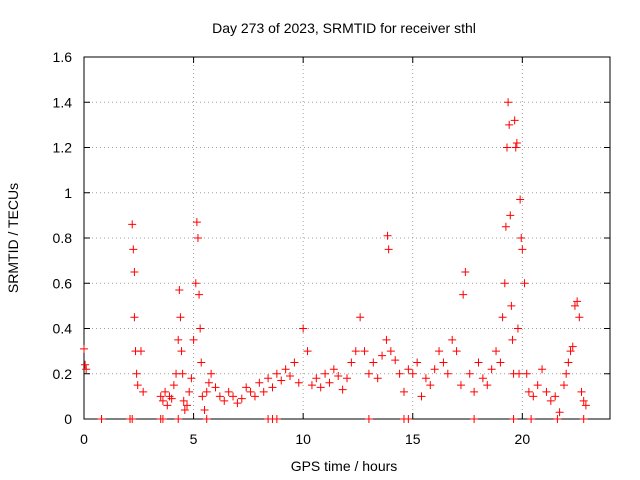 The height and width of the screenshot is (480, 640). I want to click on y-tick-label: 1.4, so click(63, 102).